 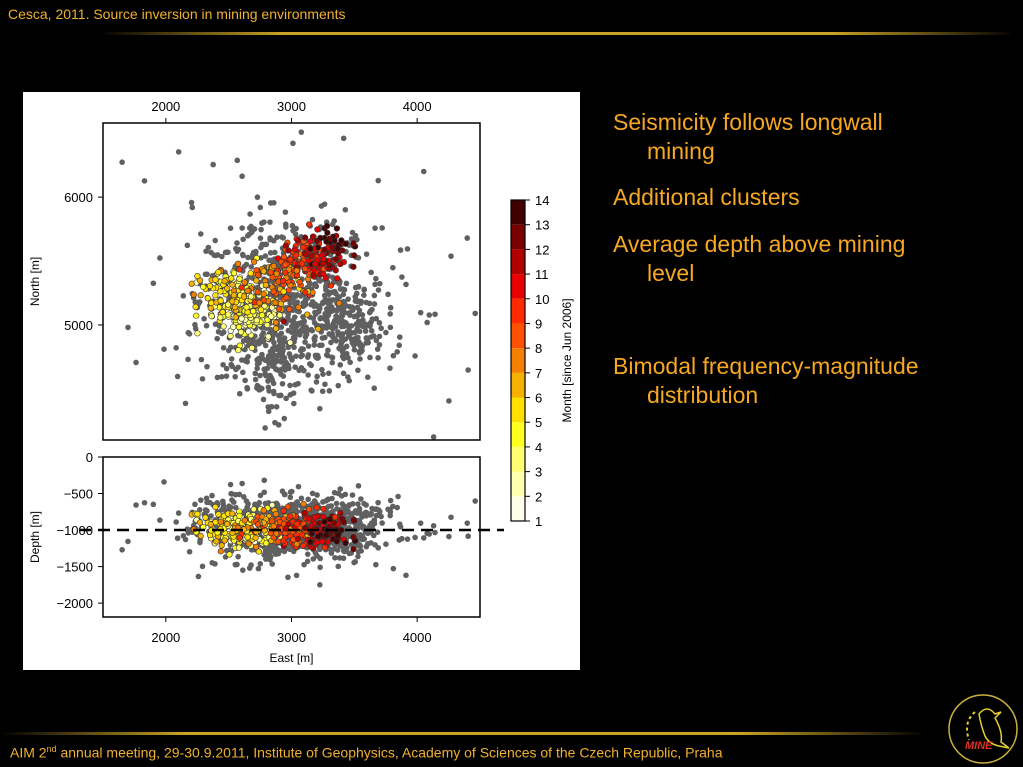 I want to click on bullet-text: Additional clusters, so click(x=706, y=197).